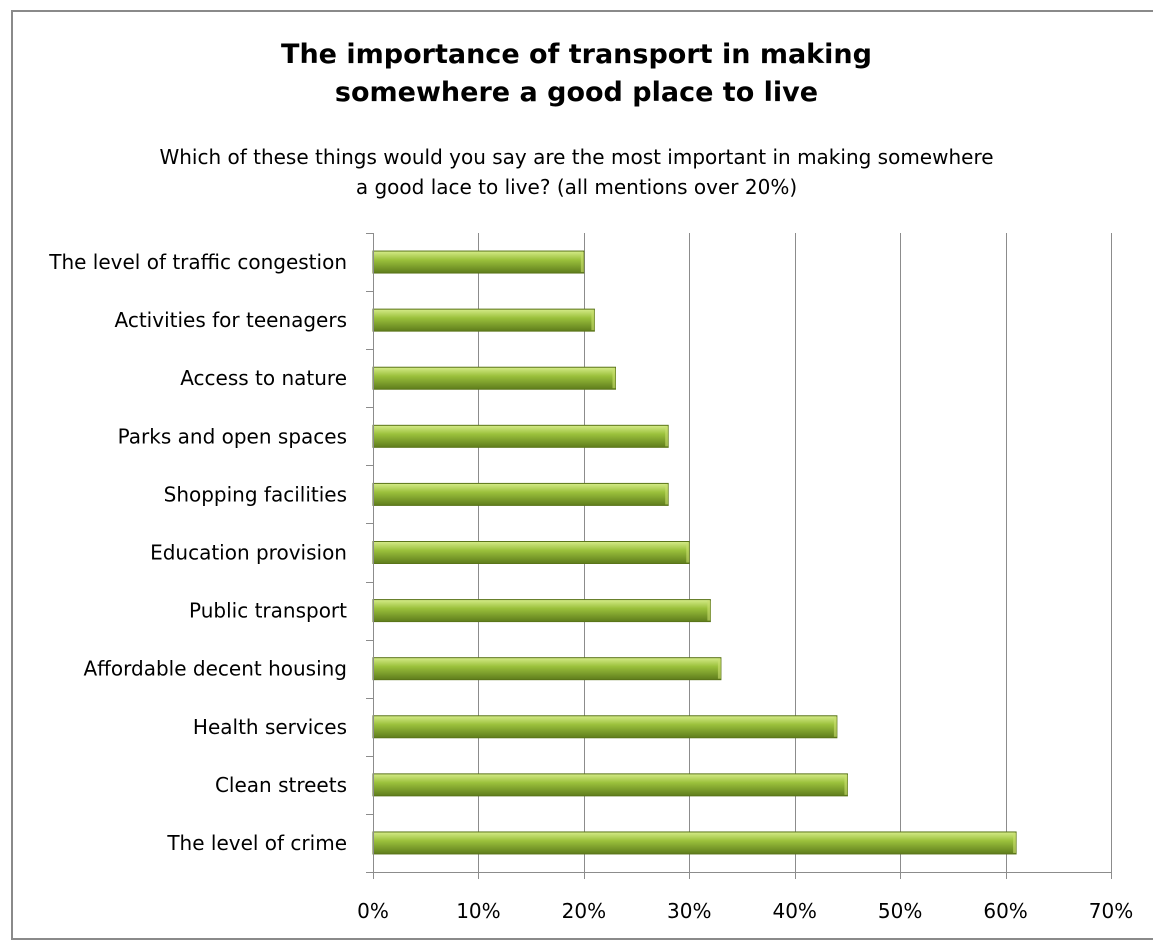 This screenshot has height=940, width=1153. What do you see at coordinates (270, 727) in the screenshot?
I see `category-label-8: Health services` at bounding box center [270, 727].